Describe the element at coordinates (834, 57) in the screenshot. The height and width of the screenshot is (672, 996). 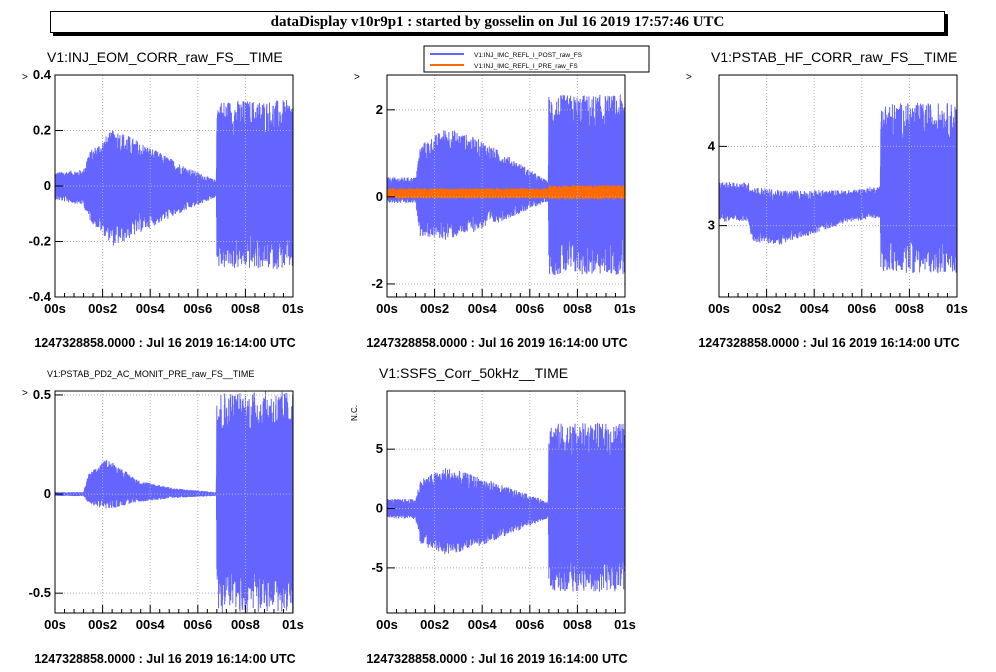
I see `chart-title: V1:PSTAB_HF_CORR_raw_FS__TIME` at that location.